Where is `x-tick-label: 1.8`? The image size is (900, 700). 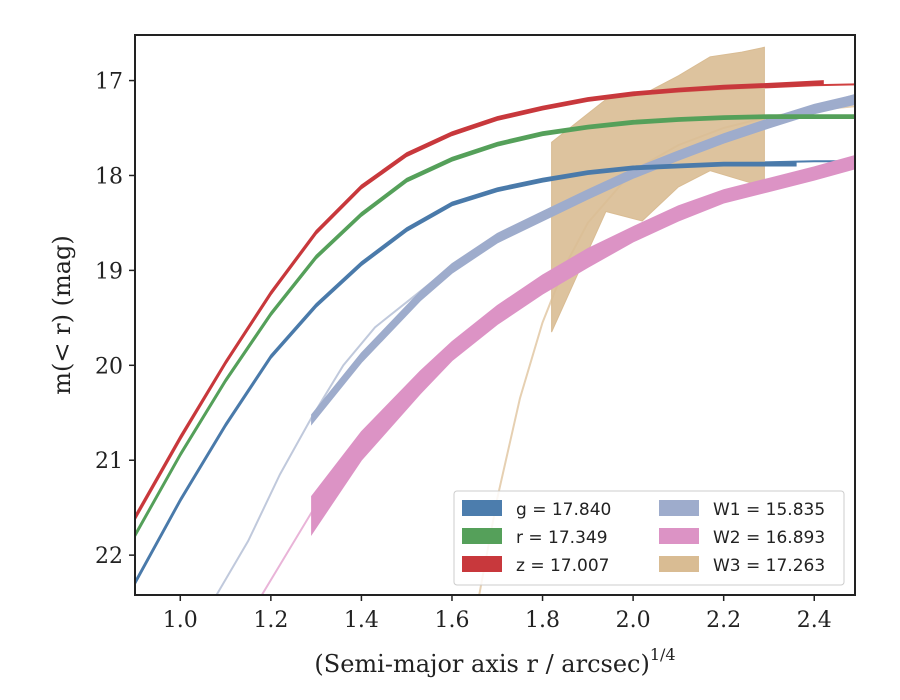 x-tick-label: 1.8 is located at coordinates (542, 620).